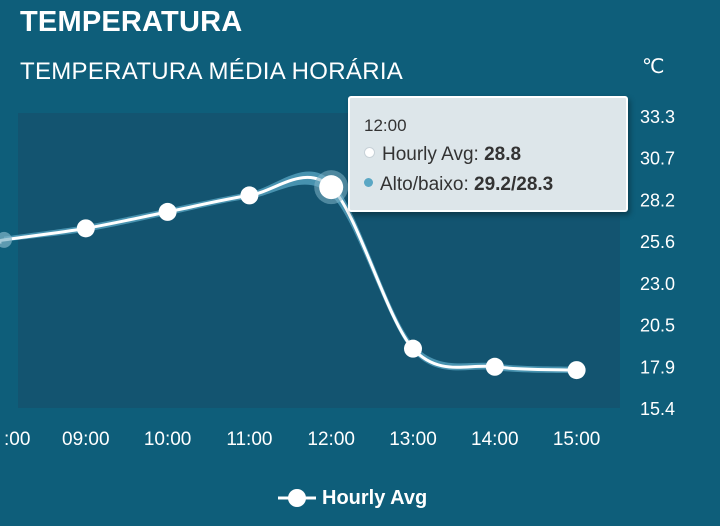  I want to click on y-tick-label: 17.9, so click(657, 367).